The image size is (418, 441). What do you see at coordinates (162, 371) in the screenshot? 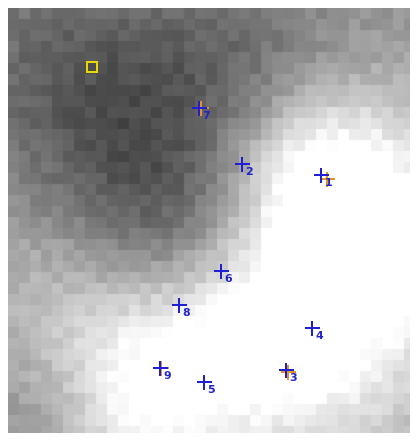
I see `reference-crosshair-icon: 9` at bounding box center [162, 371].